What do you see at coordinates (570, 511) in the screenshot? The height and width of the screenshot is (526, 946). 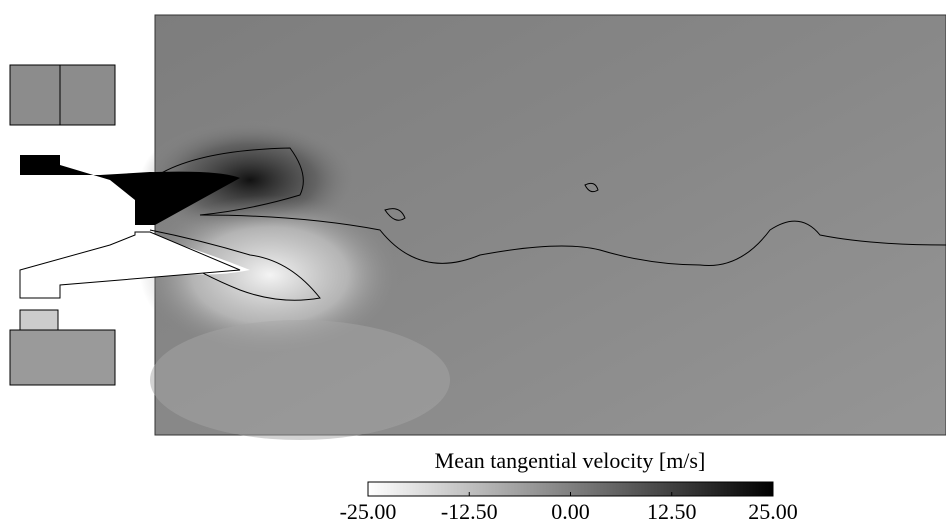 I see `colorbar-tick-label: 0.00` at bounding box center [570, 511].